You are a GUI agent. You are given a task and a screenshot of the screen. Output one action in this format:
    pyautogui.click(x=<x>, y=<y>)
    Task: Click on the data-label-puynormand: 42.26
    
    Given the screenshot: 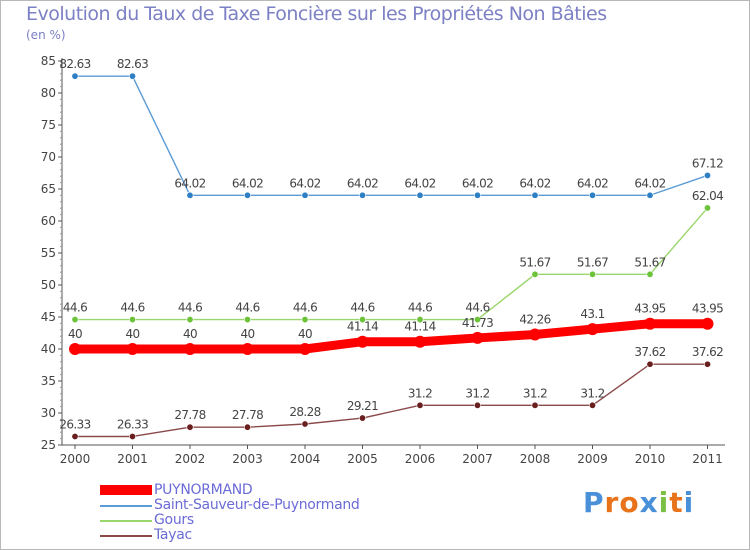 What is the action you would take?
    pyautogui.click(x=534, y=320)
    